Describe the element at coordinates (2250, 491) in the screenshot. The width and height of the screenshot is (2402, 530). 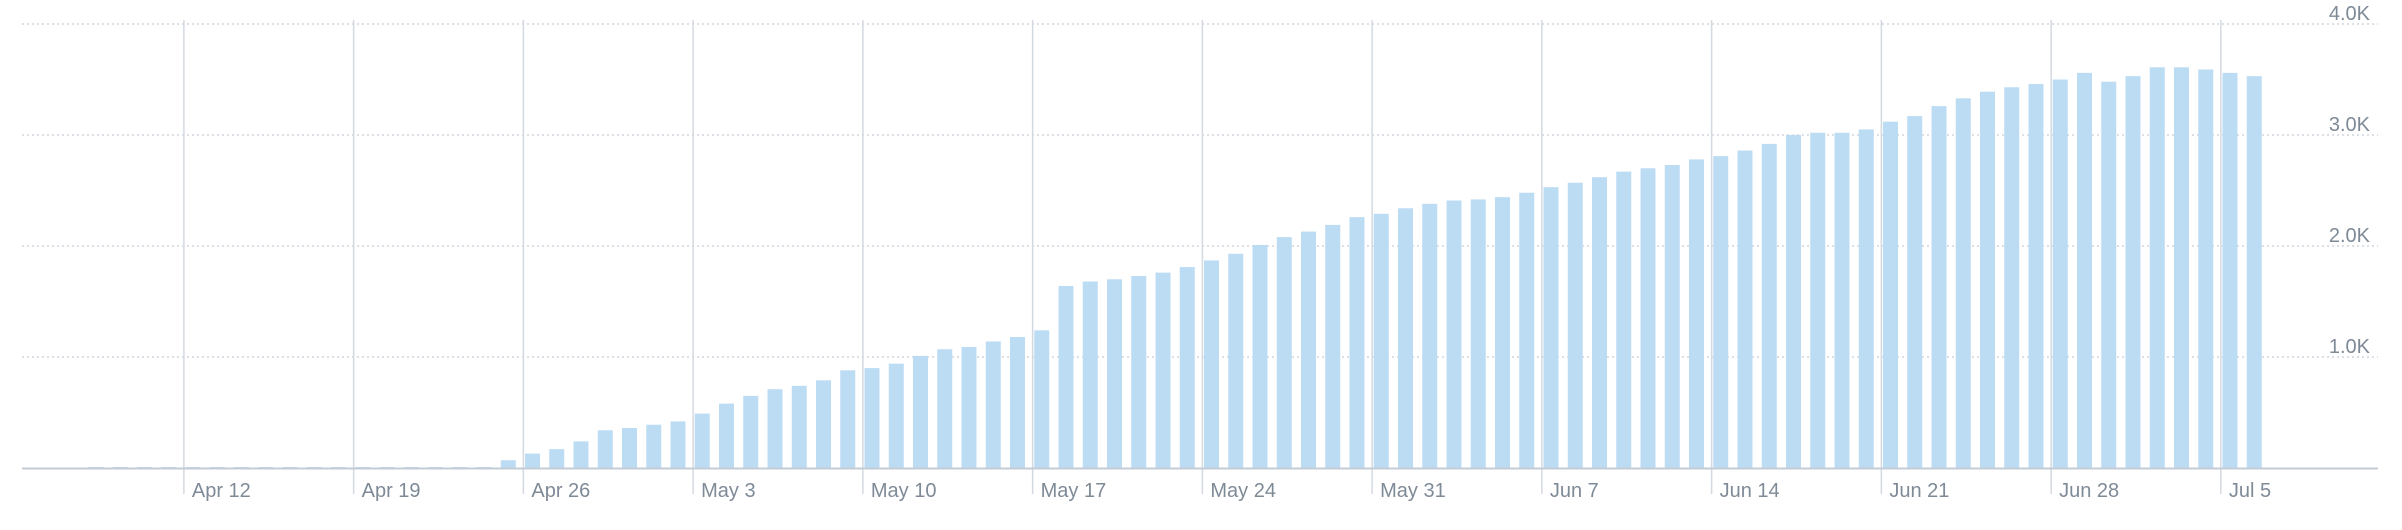
I see `x-tick-label: Jul 5` at that location.